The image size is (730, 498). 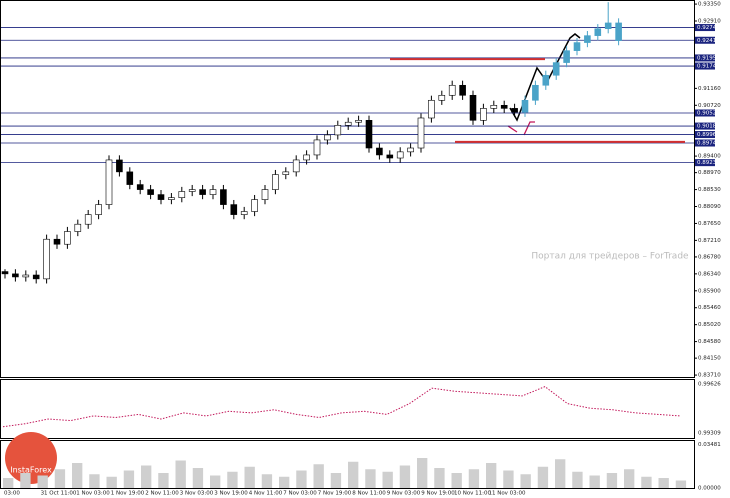 I want to click on osc-frame, so click(x=347, y=409).